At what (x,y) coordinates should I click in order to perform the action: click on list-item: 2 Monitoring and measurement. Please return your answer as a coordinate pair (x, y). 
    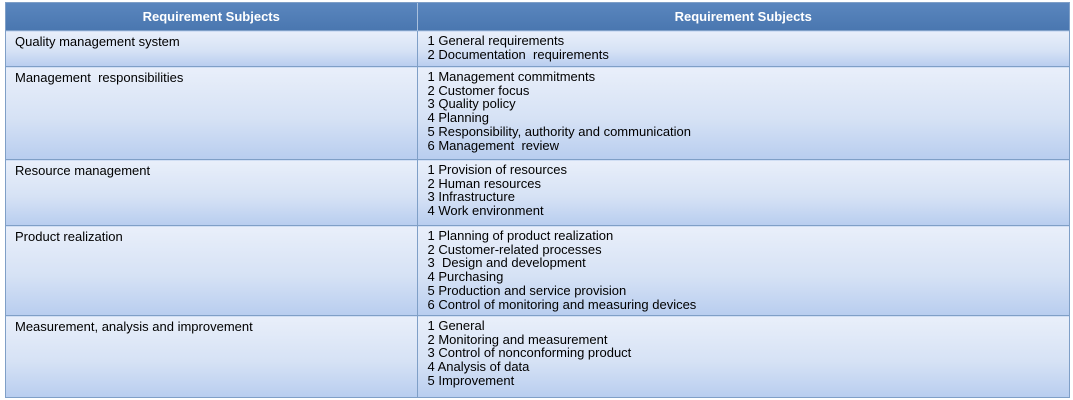
    Looking at the image, I should click on (517, 339).